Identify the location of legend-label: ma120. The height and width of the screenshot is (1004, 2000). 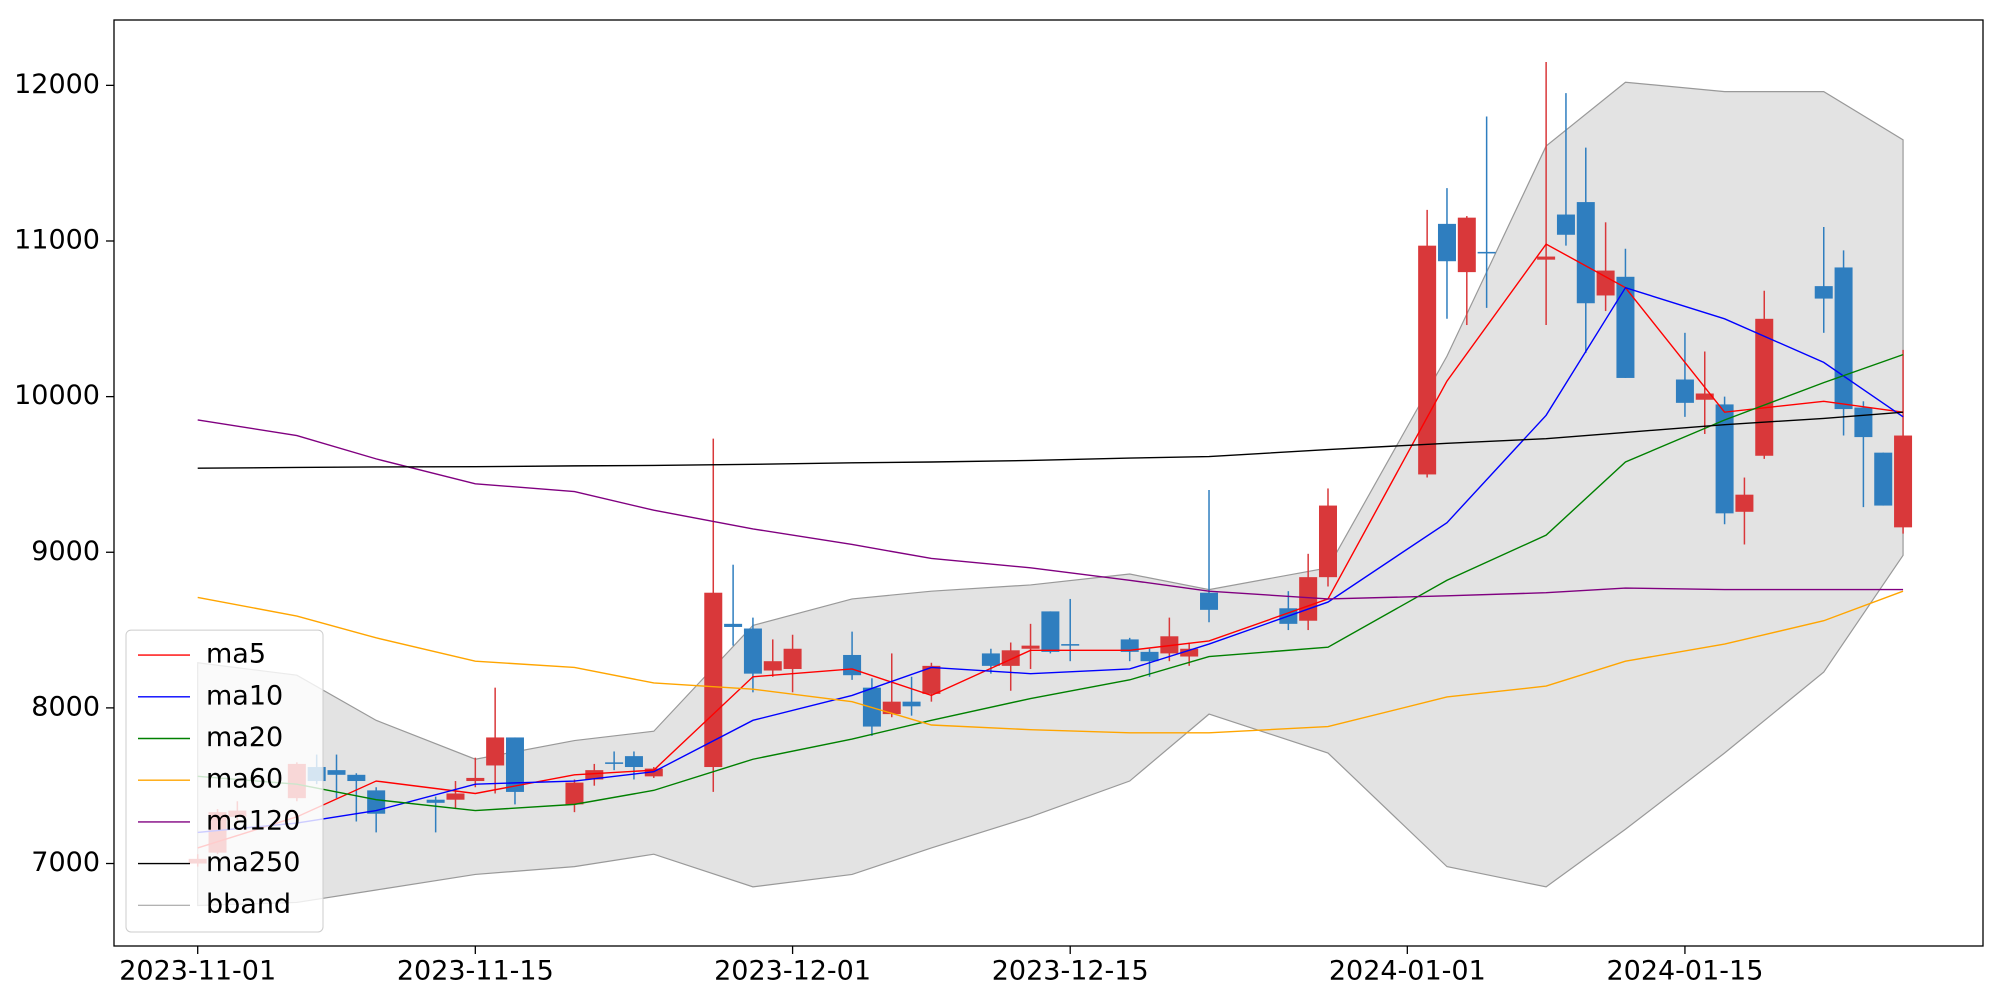
(253, 820).